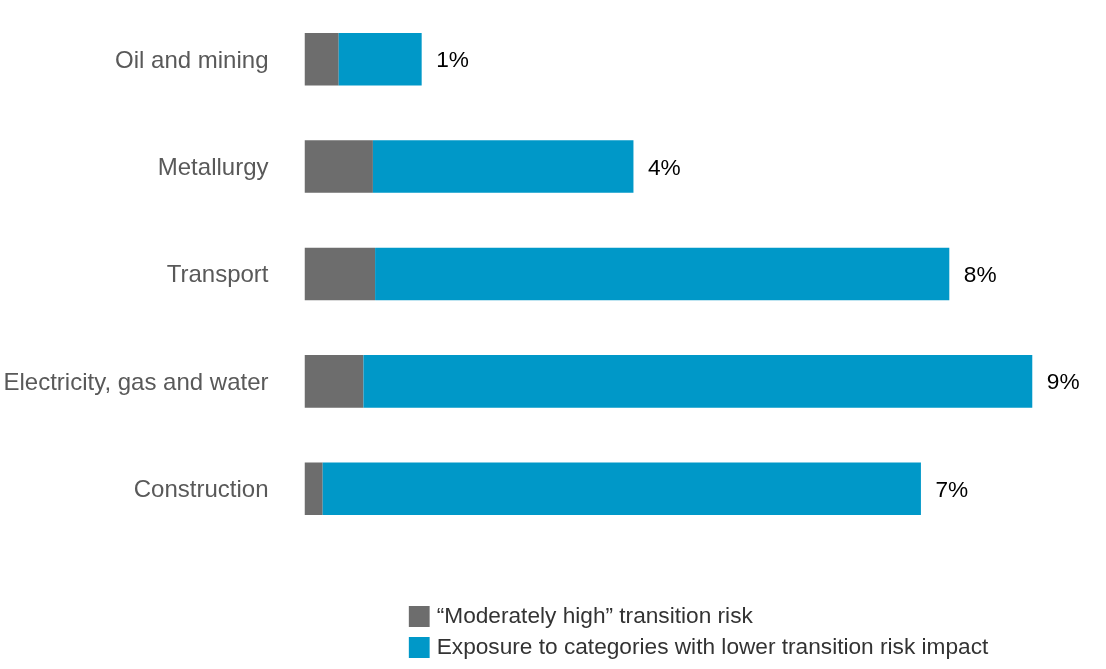  I want to click on annotation: 7%, so click(952, 488).